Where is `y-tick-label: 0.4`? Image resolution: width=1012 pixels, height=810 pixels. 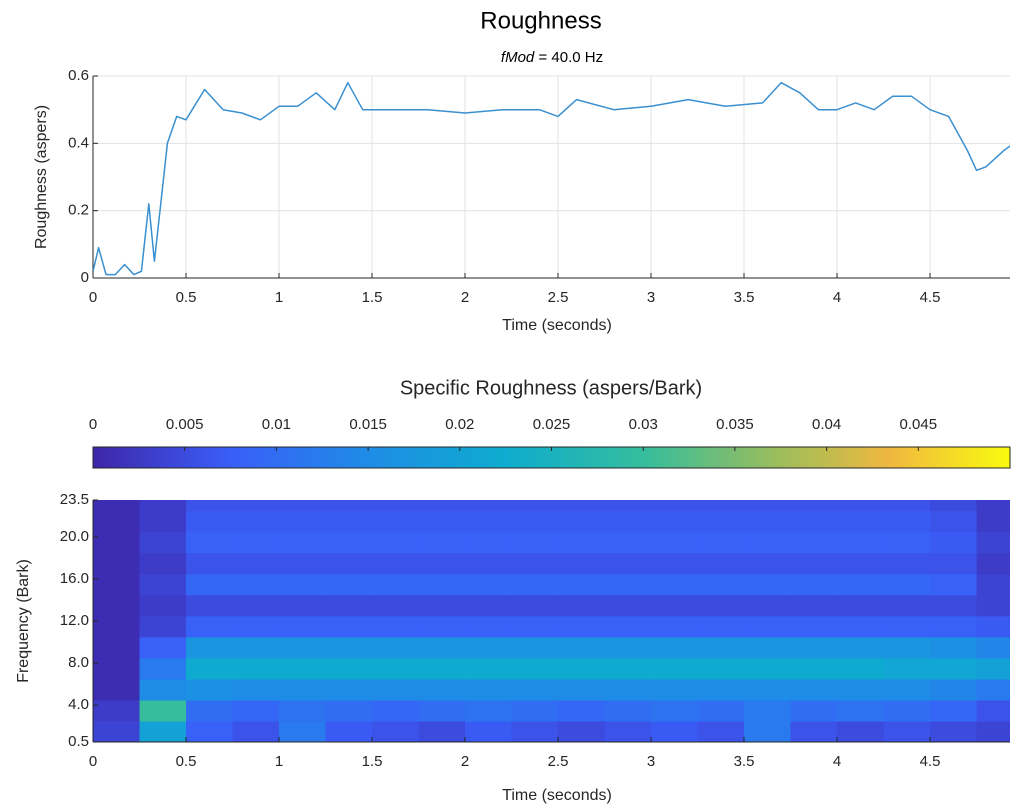 y-tick-label: 0.4 is located at coordinates (78, 142).